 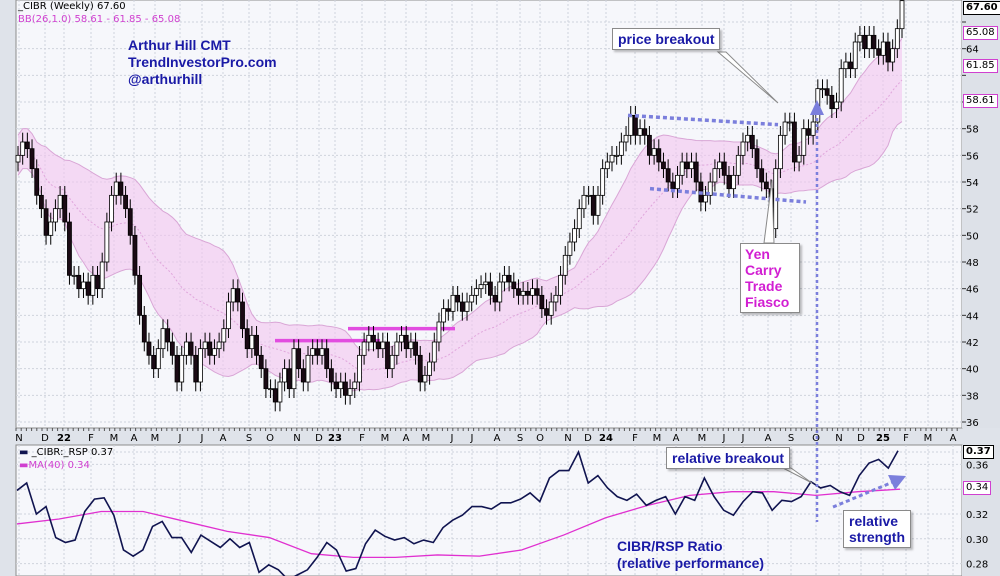 What do you see at coordinates (249, 438) in the screenshot?
I see `x-tick-label: S` at bounding box center [249, 438].